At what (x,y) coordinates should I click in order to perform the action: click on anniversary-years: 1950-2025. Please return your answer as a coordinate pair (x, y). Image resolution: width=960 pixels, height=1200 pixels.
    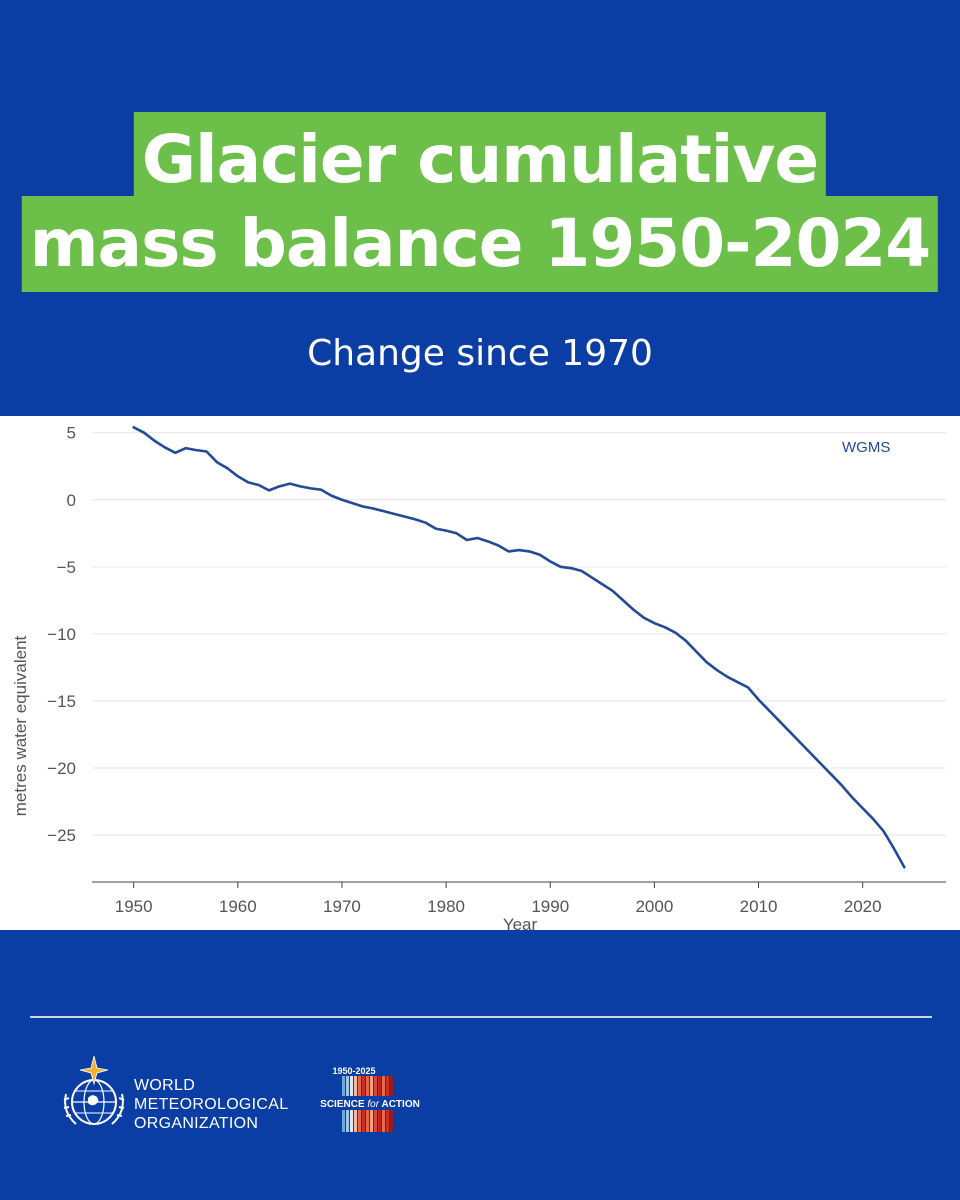
    Looking at the image, I should click on (353, 1071).